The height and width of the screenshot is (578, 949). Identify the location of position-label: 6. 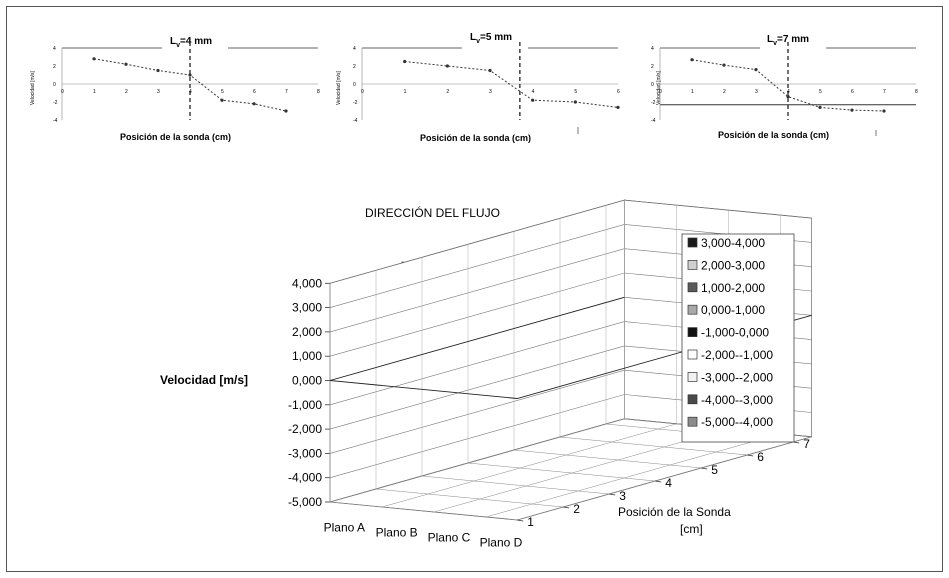
(760, 457).